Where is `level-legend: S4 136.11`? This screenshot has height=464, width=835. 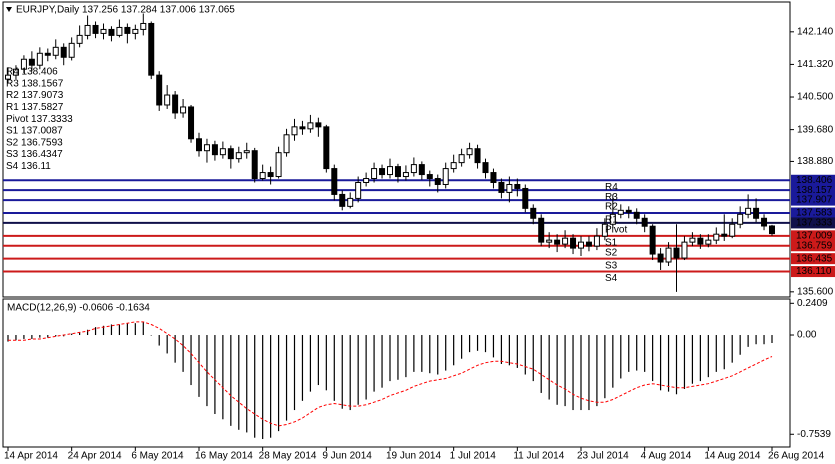 level-legend: S4 136.11 is located at coordinates (28, 166).